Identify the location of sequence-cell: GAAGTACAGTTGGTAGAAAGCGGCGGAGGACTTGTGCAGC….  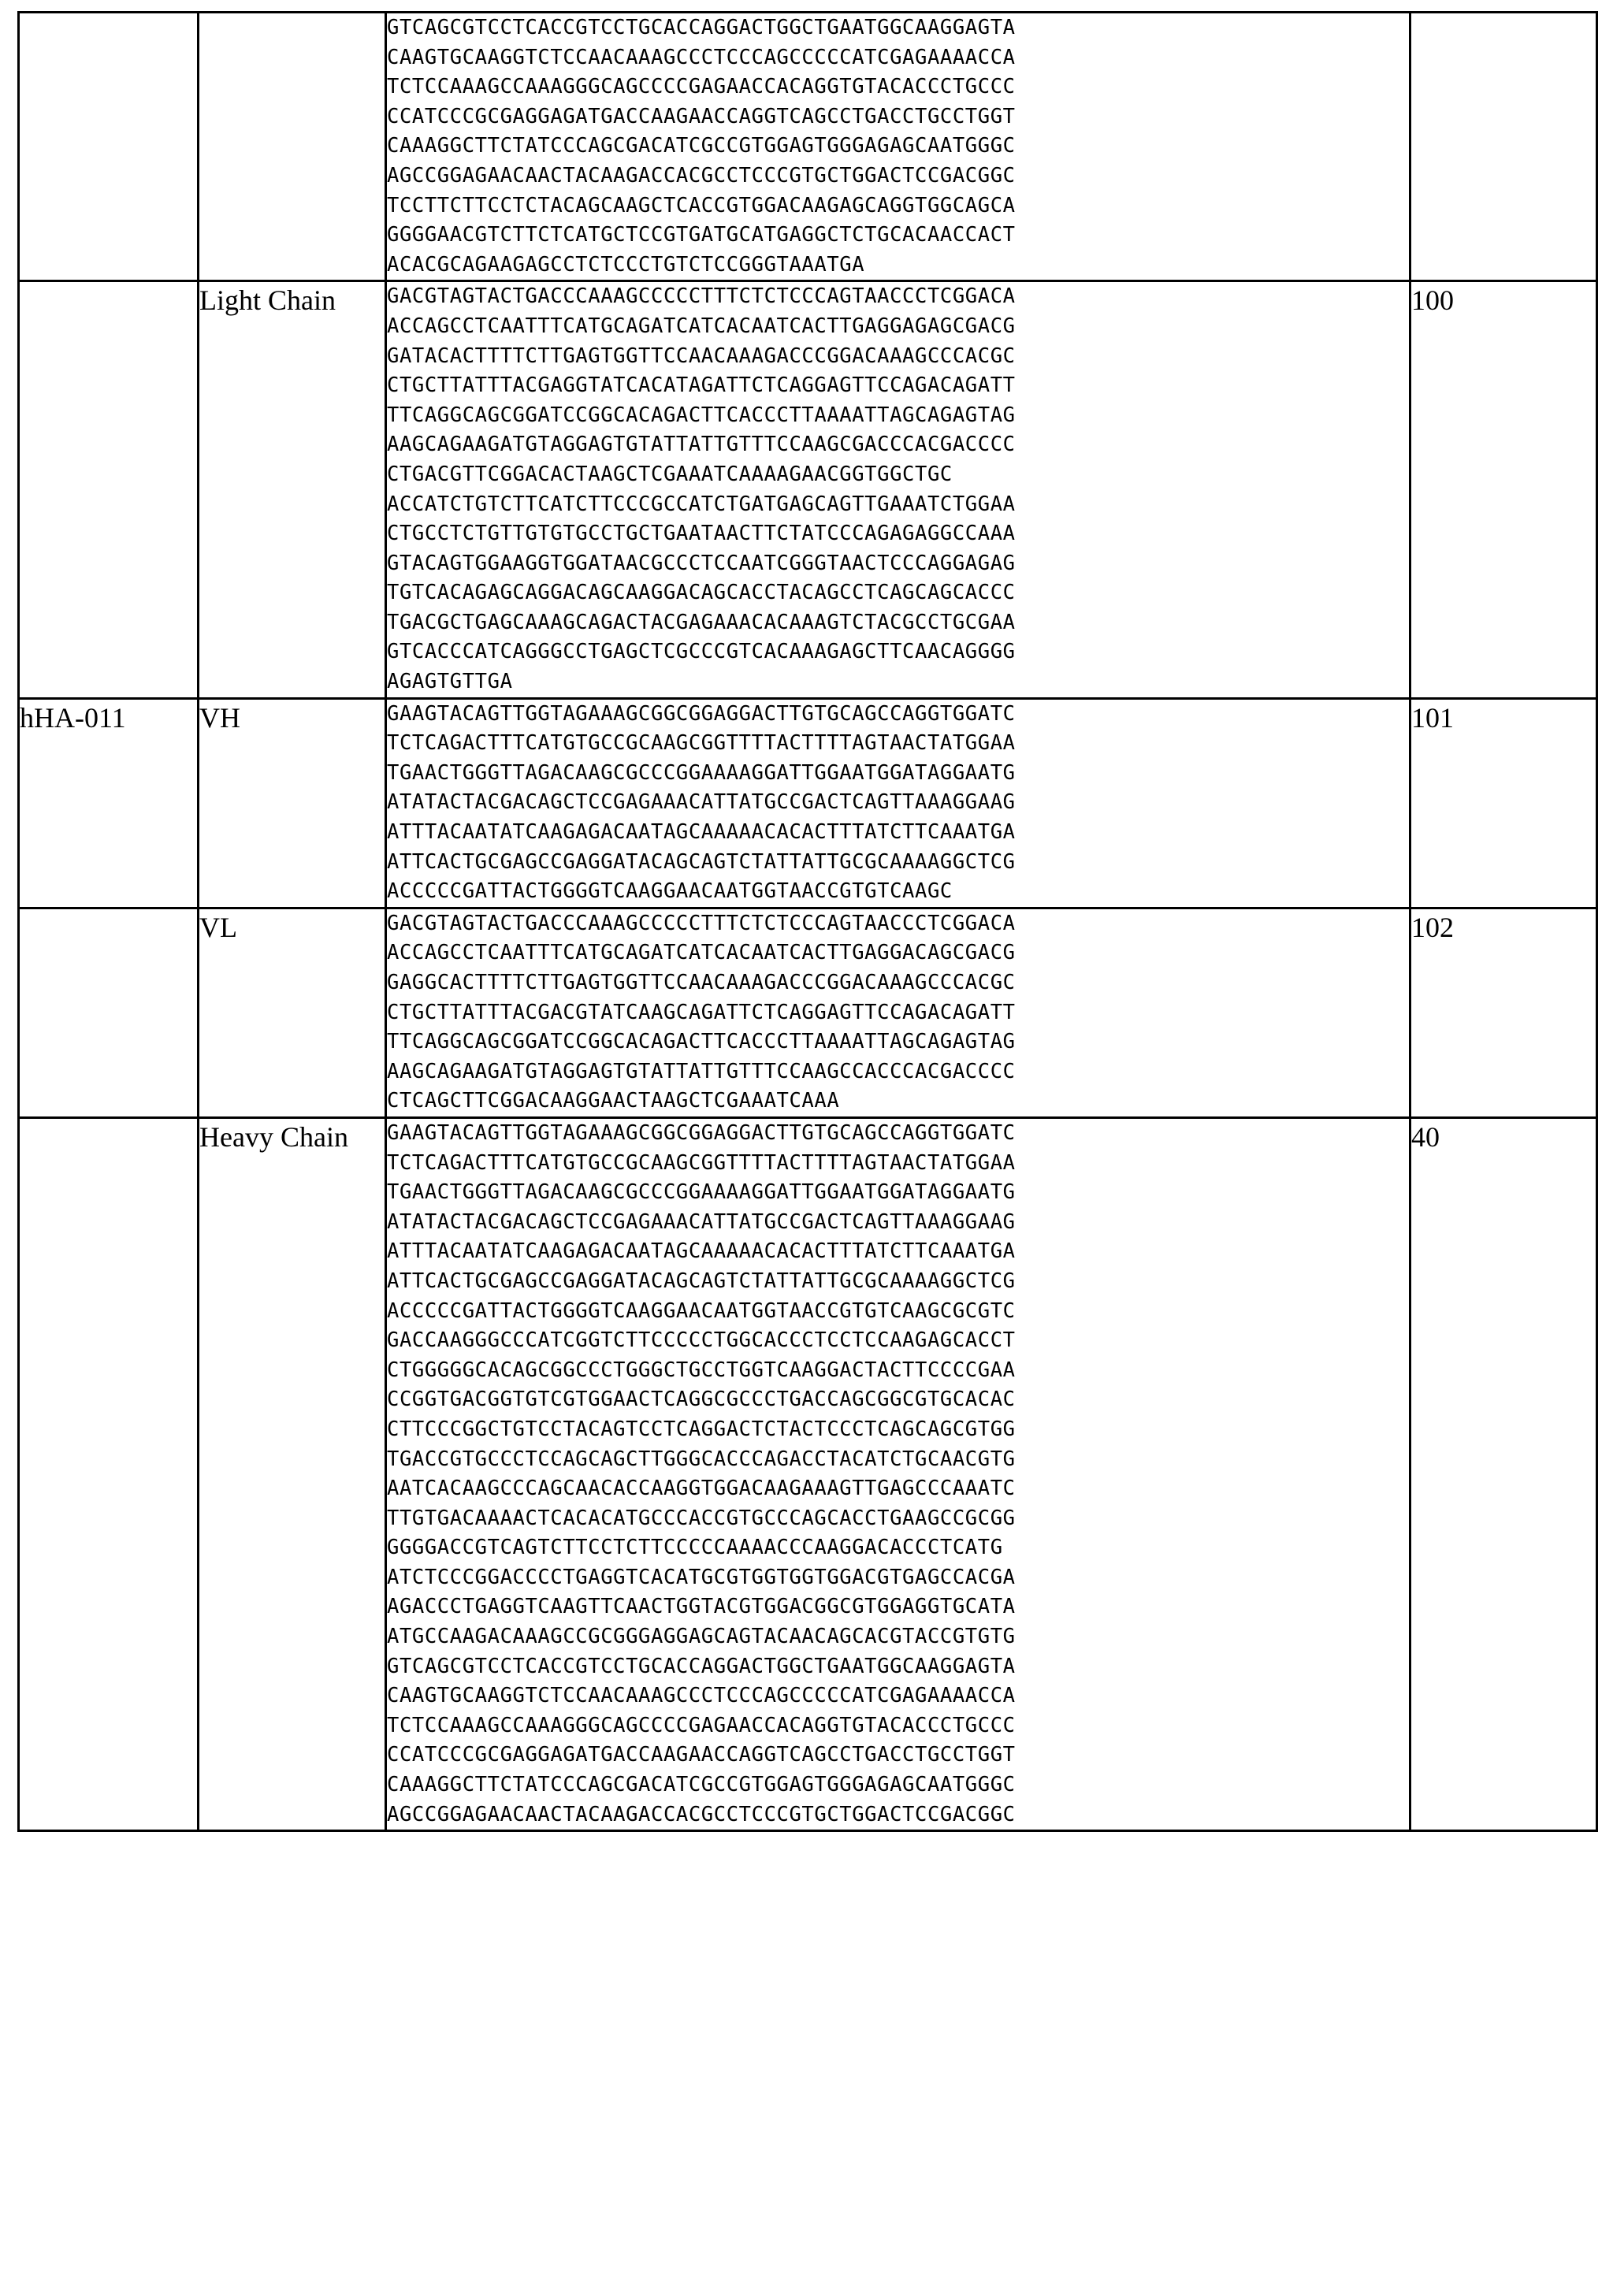
(898, 803).